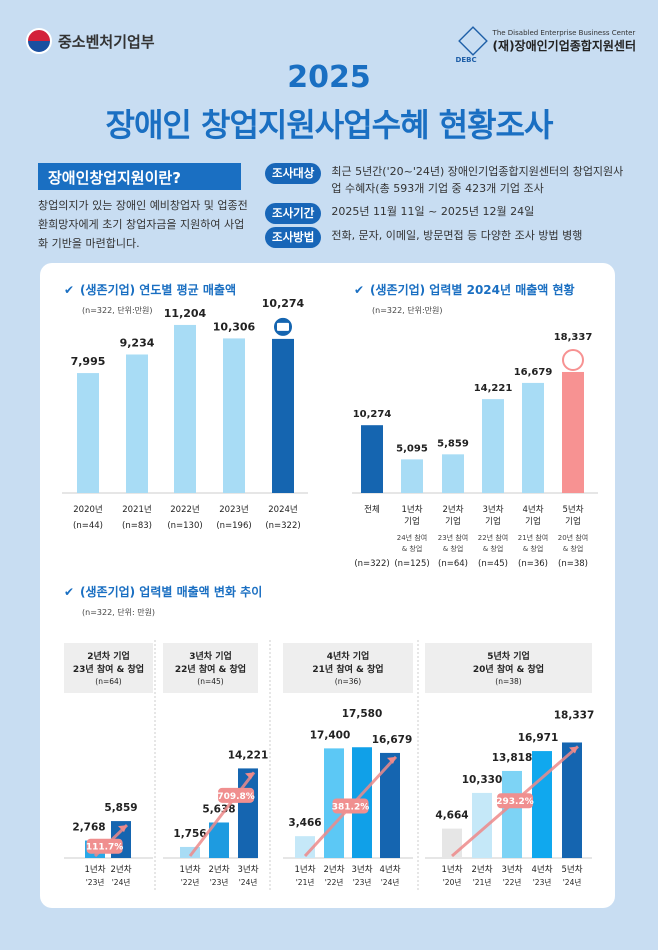  What do you see at coordinates (293, 173) in the screenshot?
I see `info-label: 조사대상` at bounding box center [293, 173].